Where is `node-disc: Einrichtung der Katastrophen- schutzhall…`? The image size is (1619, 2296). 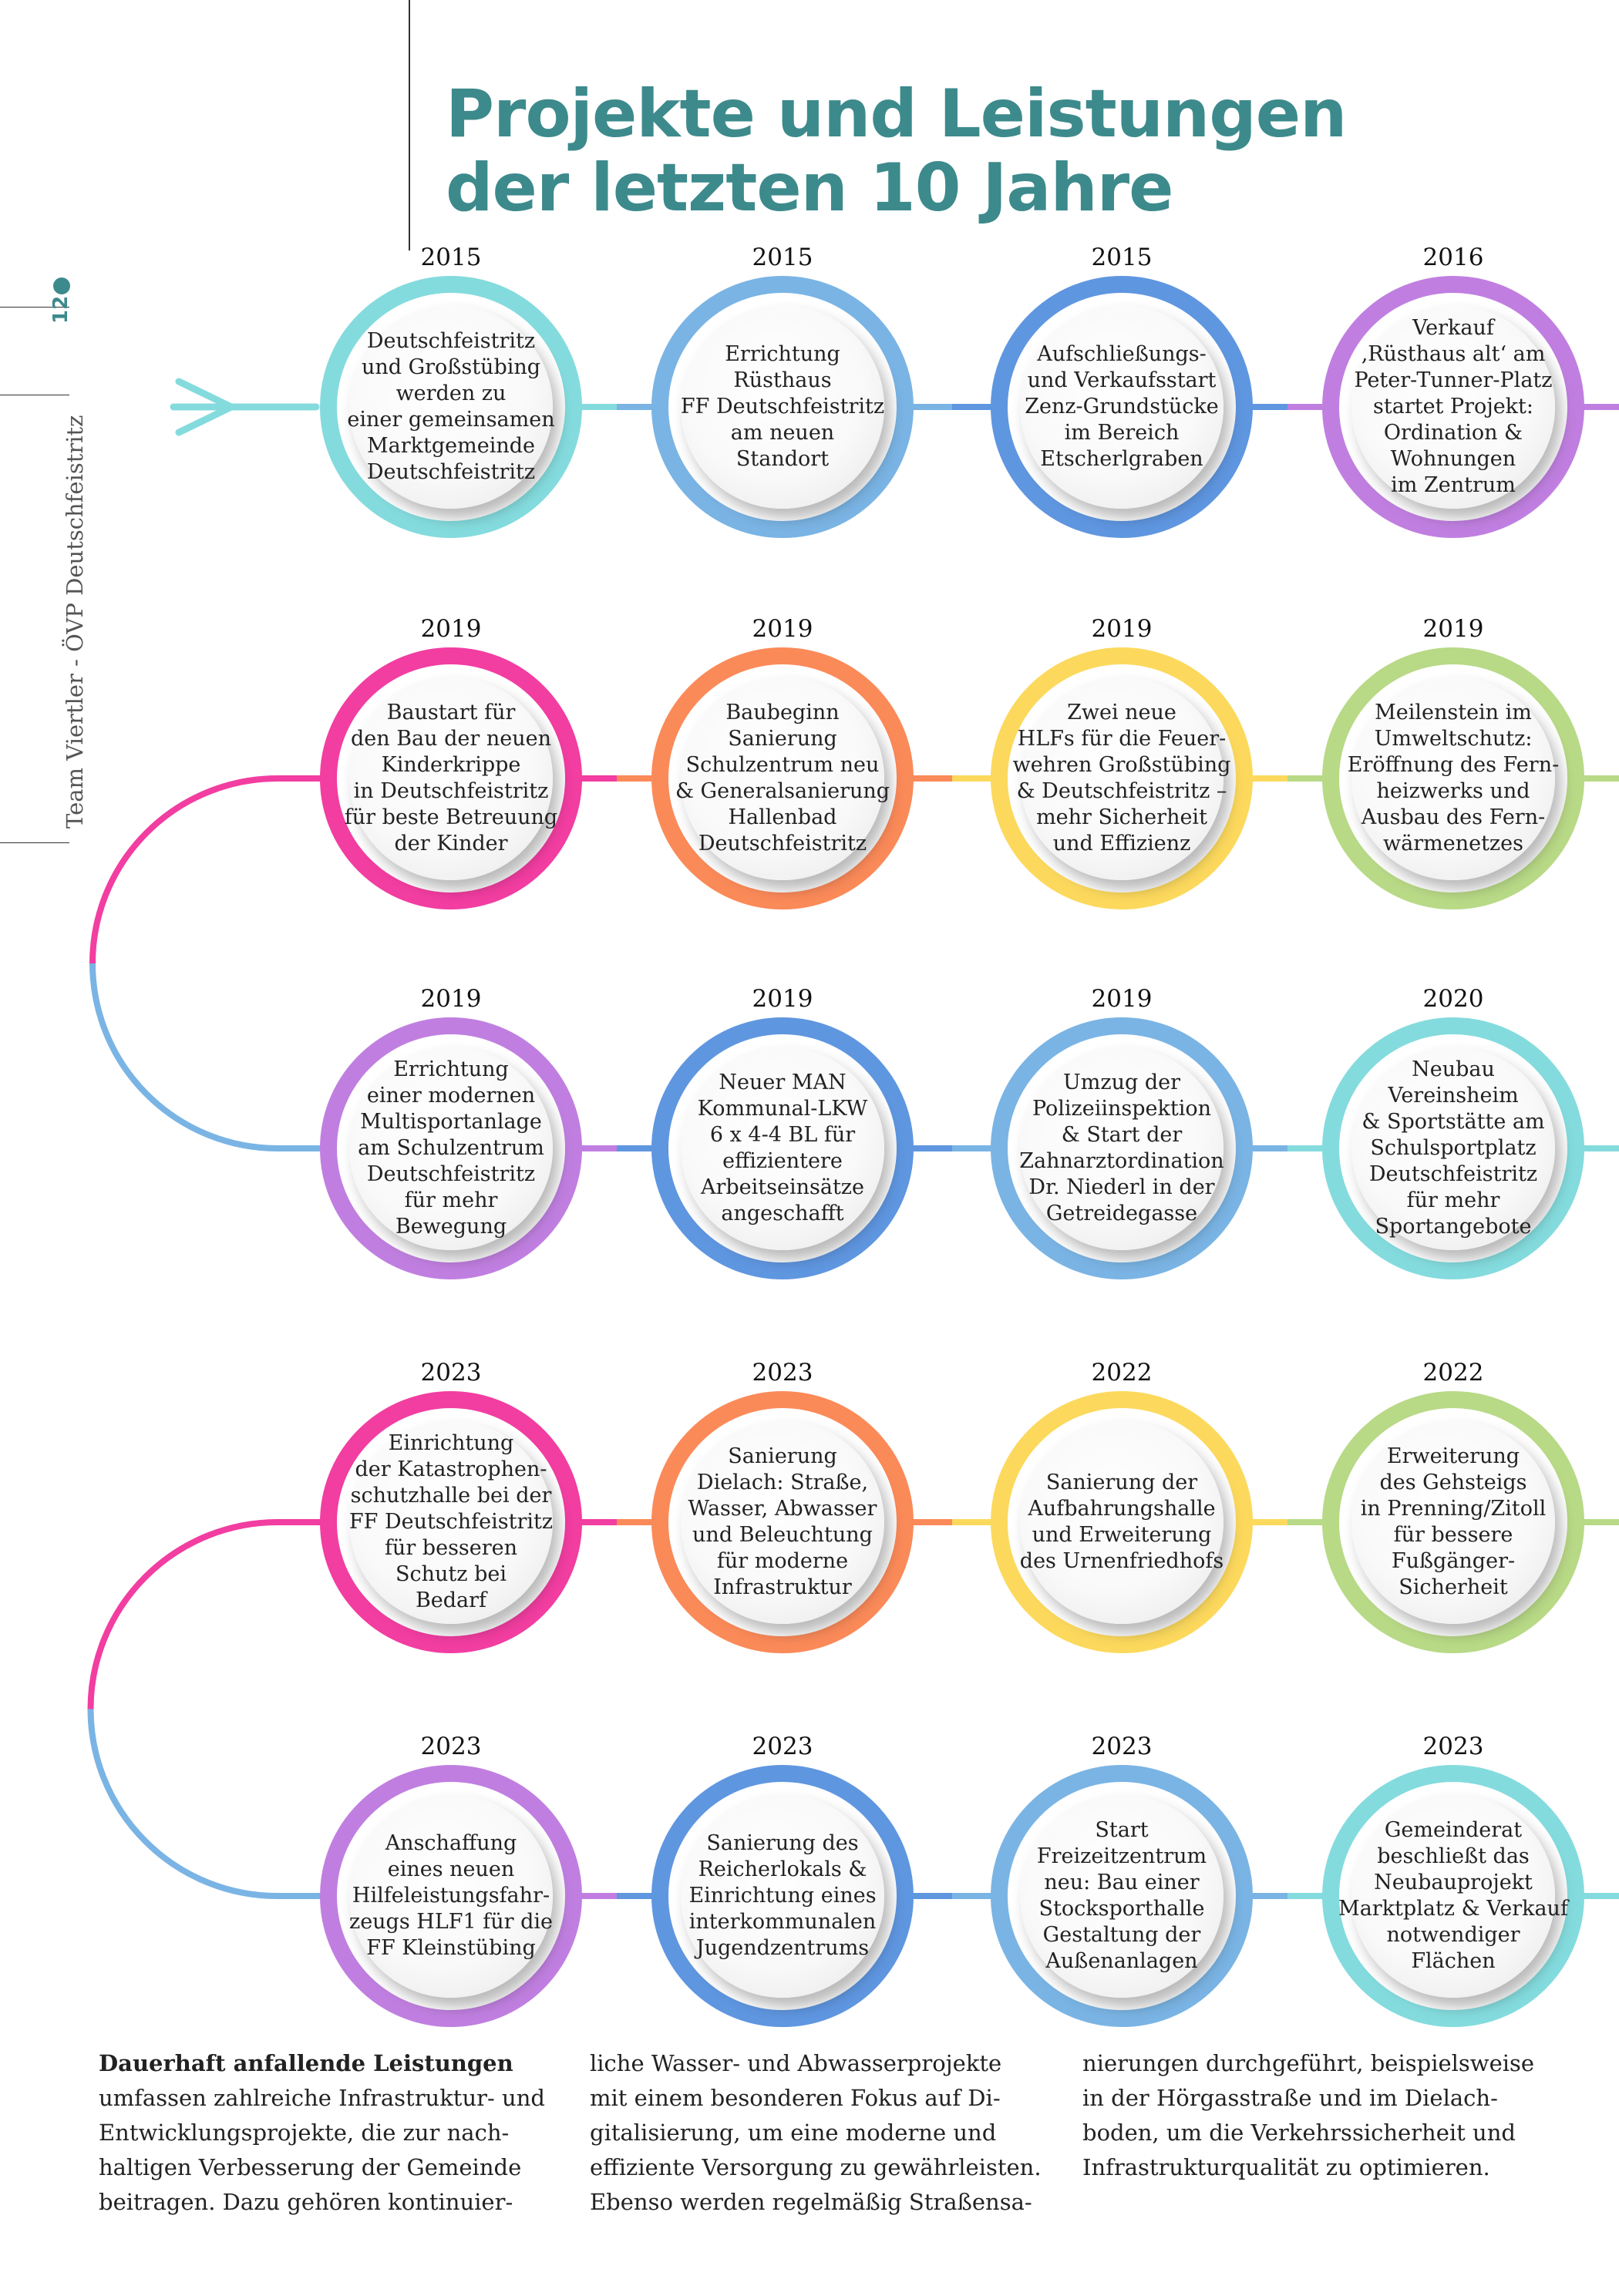 node-disc: Einrichtung der Katastrophen- schutzhall… is located at coordinates (451, 1522).